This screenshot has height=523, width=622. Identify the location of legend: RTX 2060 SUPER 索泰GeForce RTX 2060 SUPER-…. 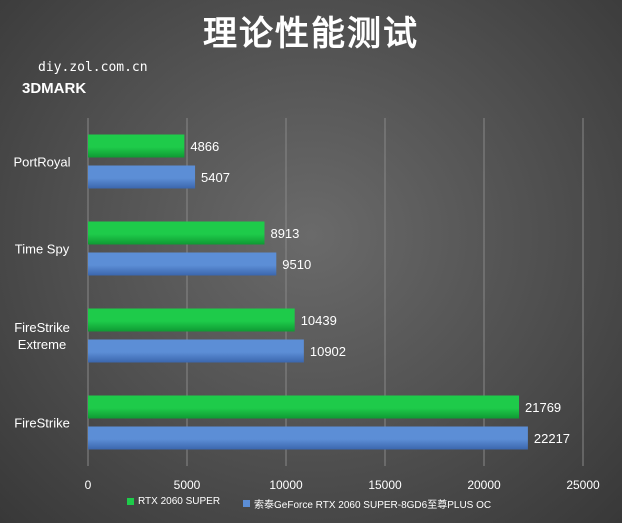
(311, 506).